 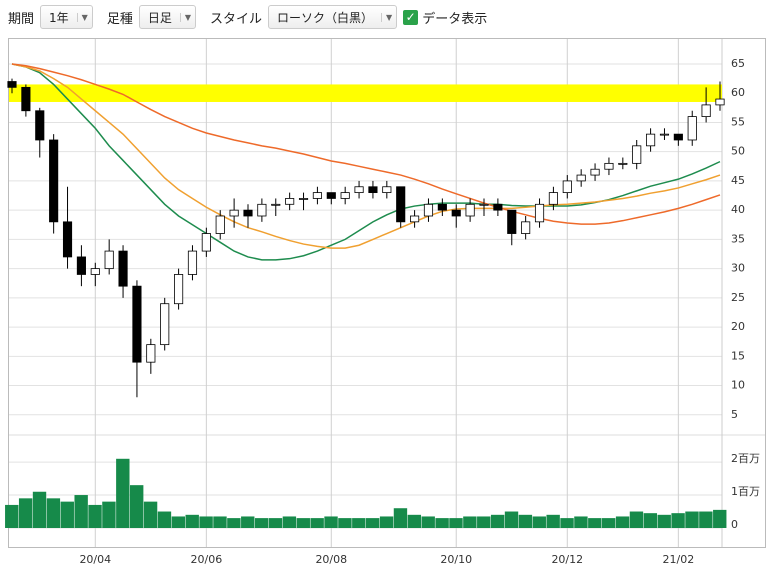 I want to click on x-tick-label: 20/10, so click(x=456, y=559).